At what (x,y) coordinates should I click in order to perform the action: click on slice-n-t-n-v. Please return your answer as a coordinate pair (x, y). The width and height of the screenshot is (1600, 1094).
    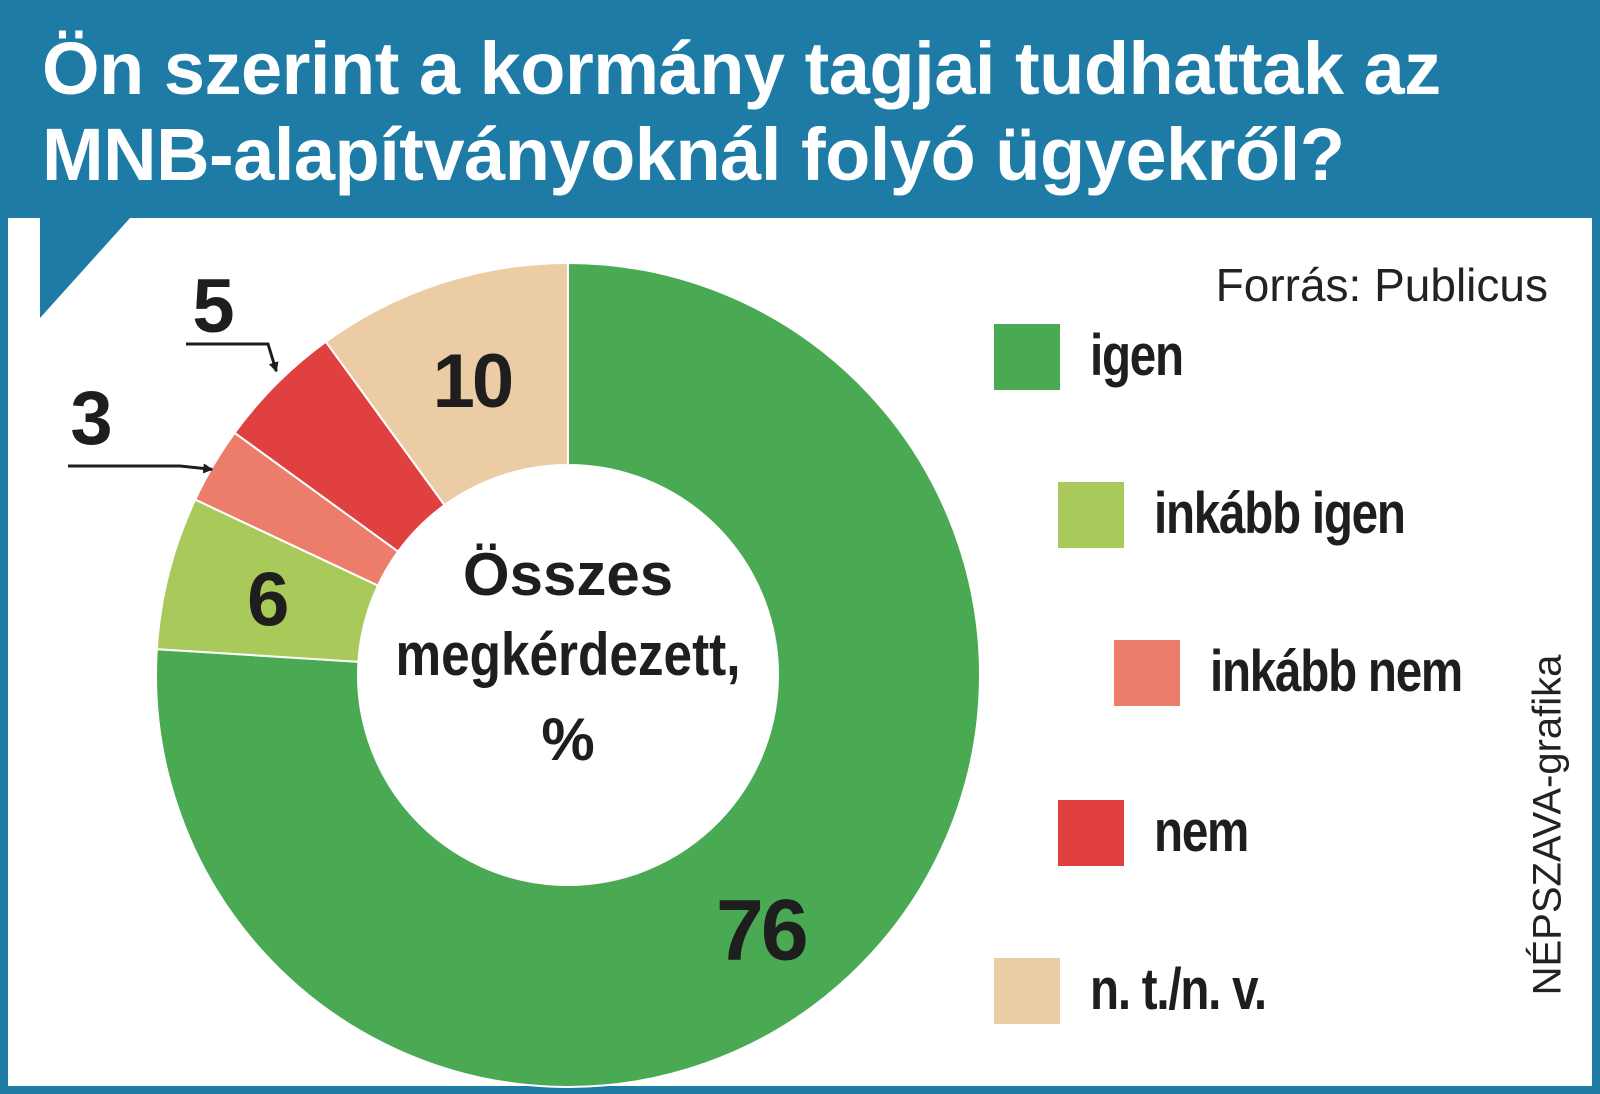
    Looking at the image, I should click on (446, 384).